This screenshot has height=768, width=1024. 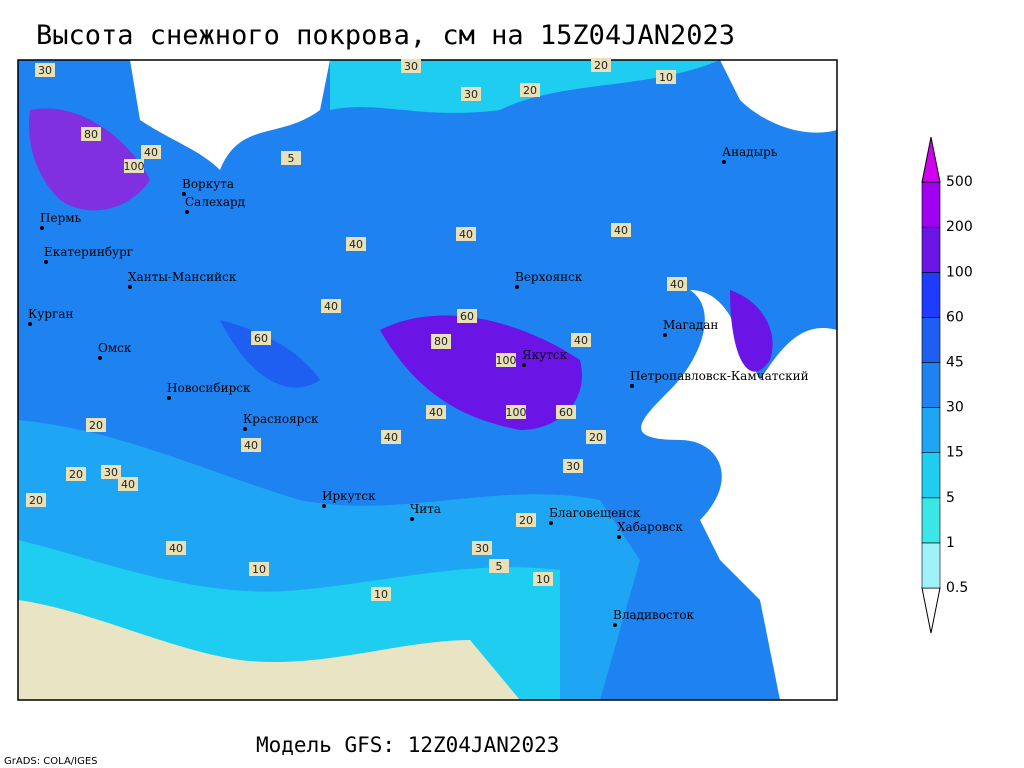 I want to click on colorbar-over, so click(x=931, y=160).